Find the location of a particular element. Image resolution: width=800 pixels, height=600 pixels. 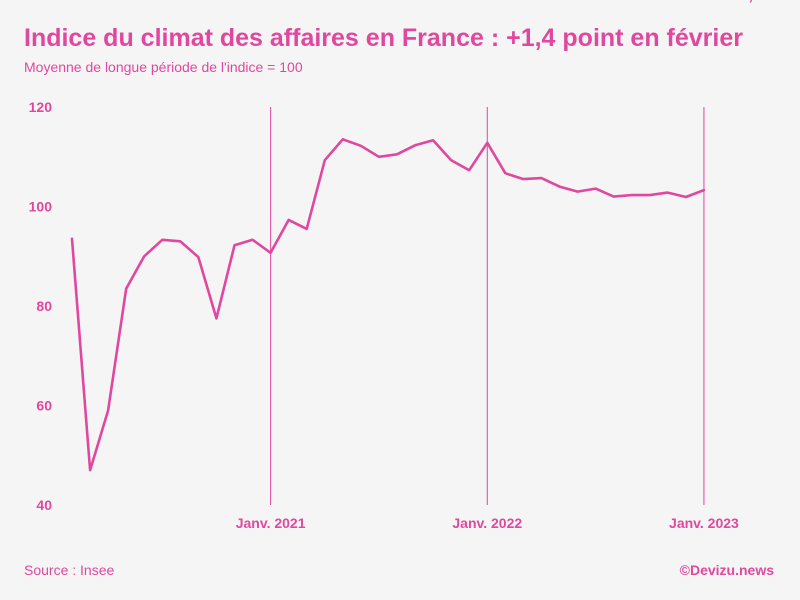

x-axis: Janv. 2021 Janv. 2022 Janv. 2023 is located at coordinates (487, 523).